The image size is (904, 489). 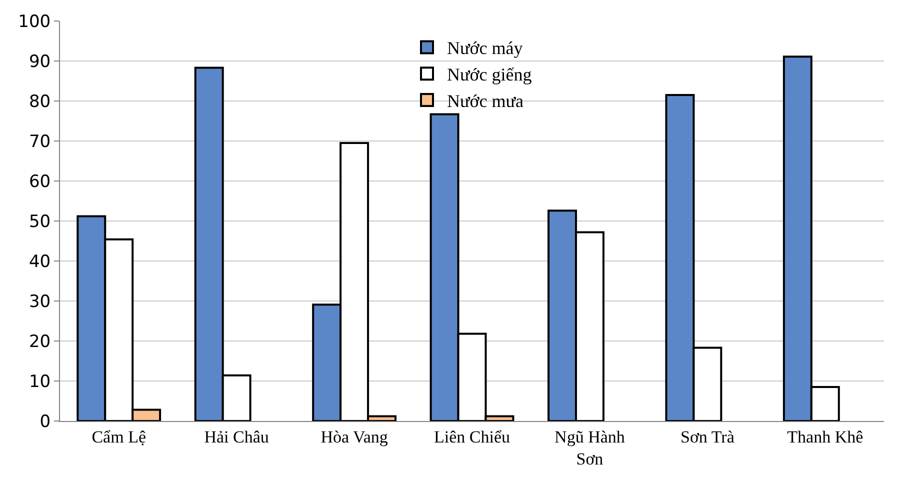 What do you see at coordinates (354, 436) in the screenshot?
I see `x-tick-label: Hòa Vang` at bounding box center [354, 436].